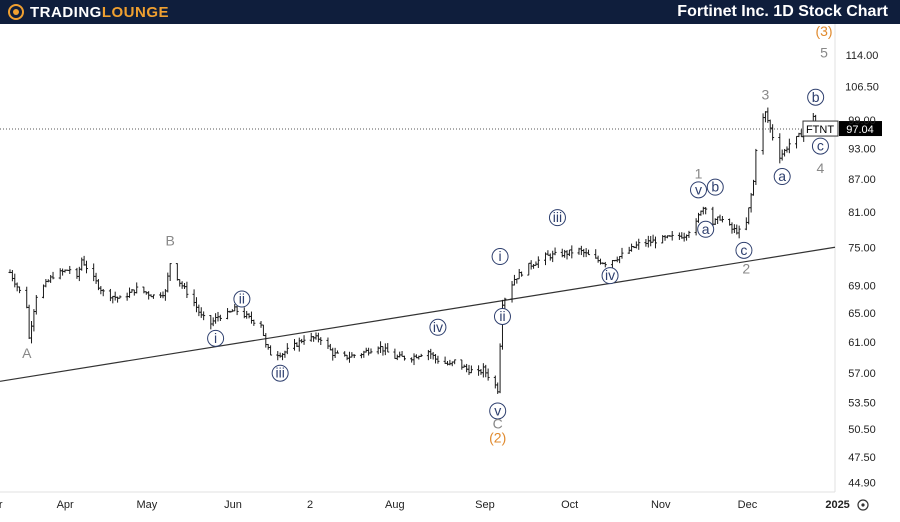 Image resolution: width=900 pixels, height=522 pixels. I want to click on x-tick-label: Apr, so click(65, 505).